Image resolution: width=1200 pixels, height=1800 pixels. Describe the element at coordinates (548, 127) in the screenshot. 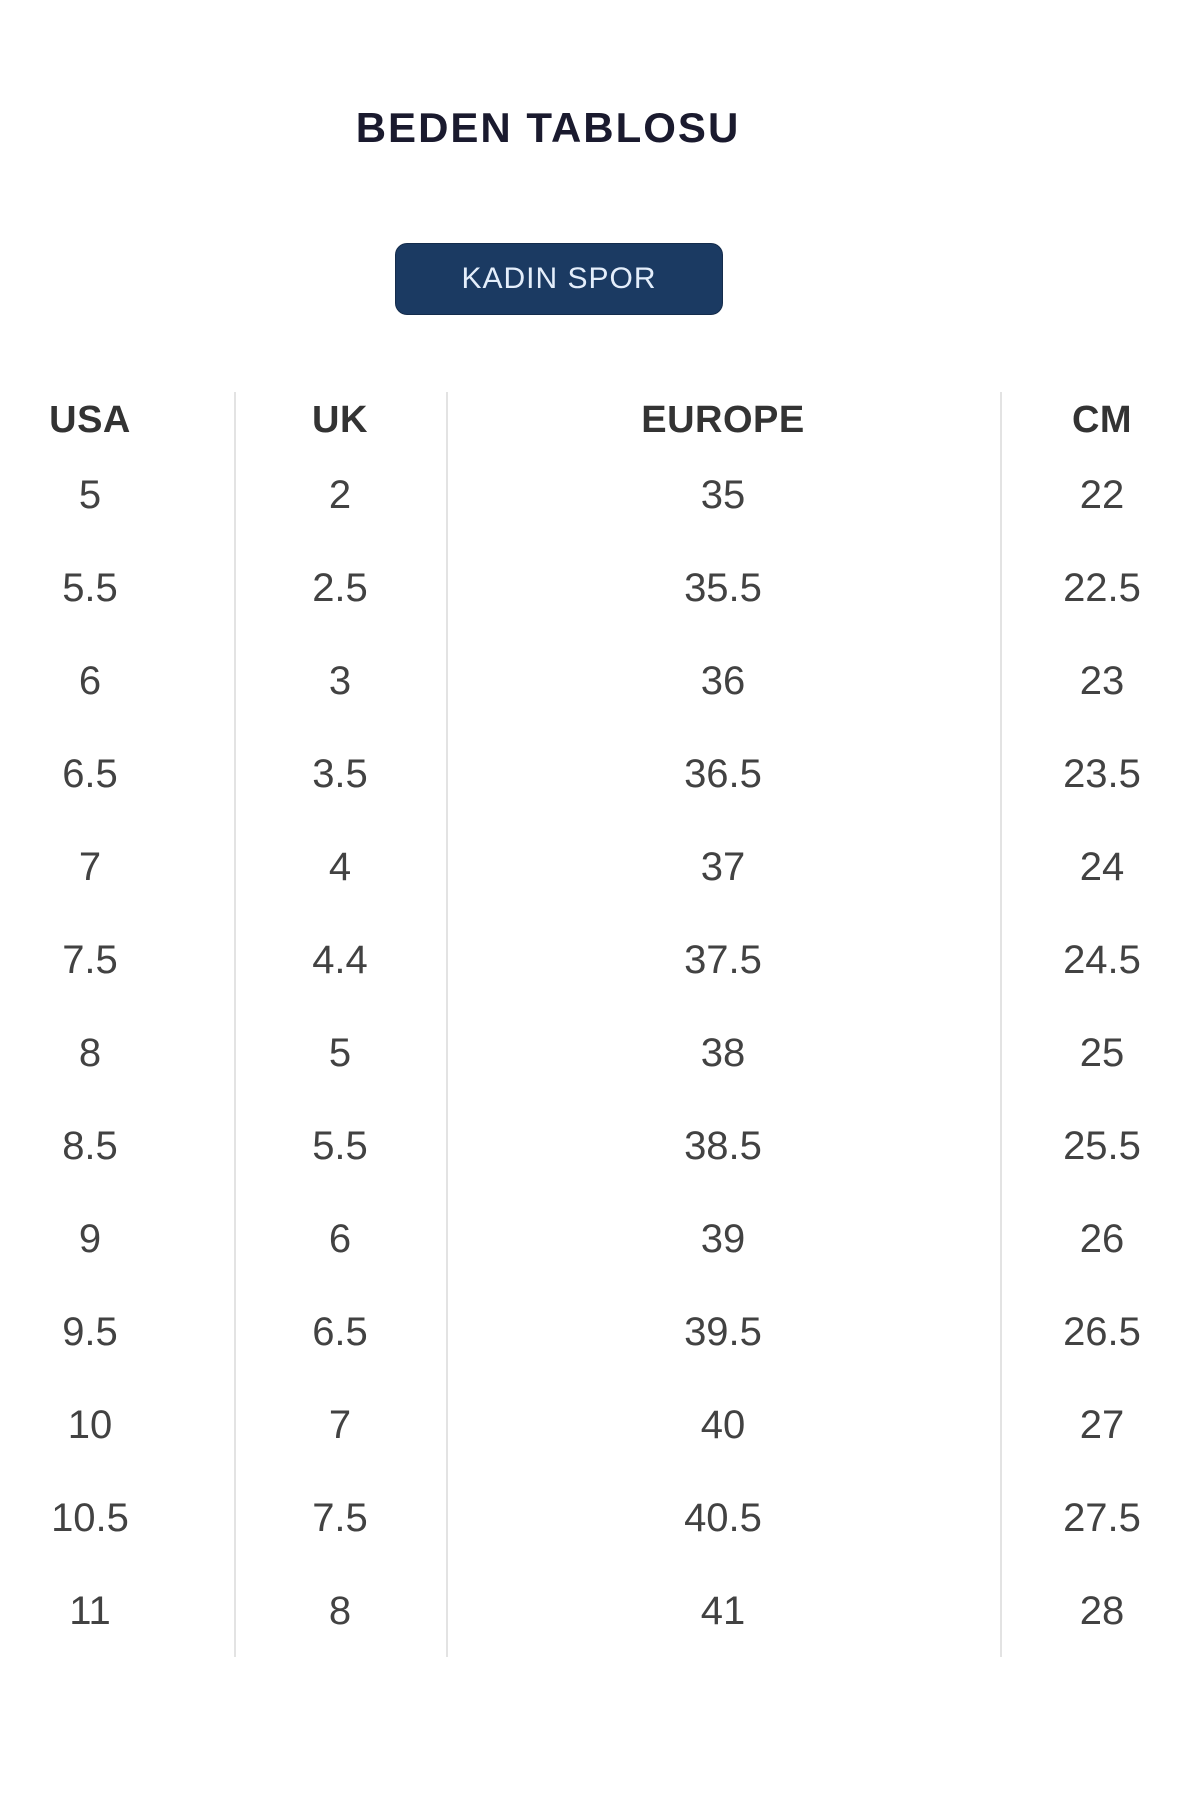

I see `page-title: BEDEN TABLOSU` at that location.